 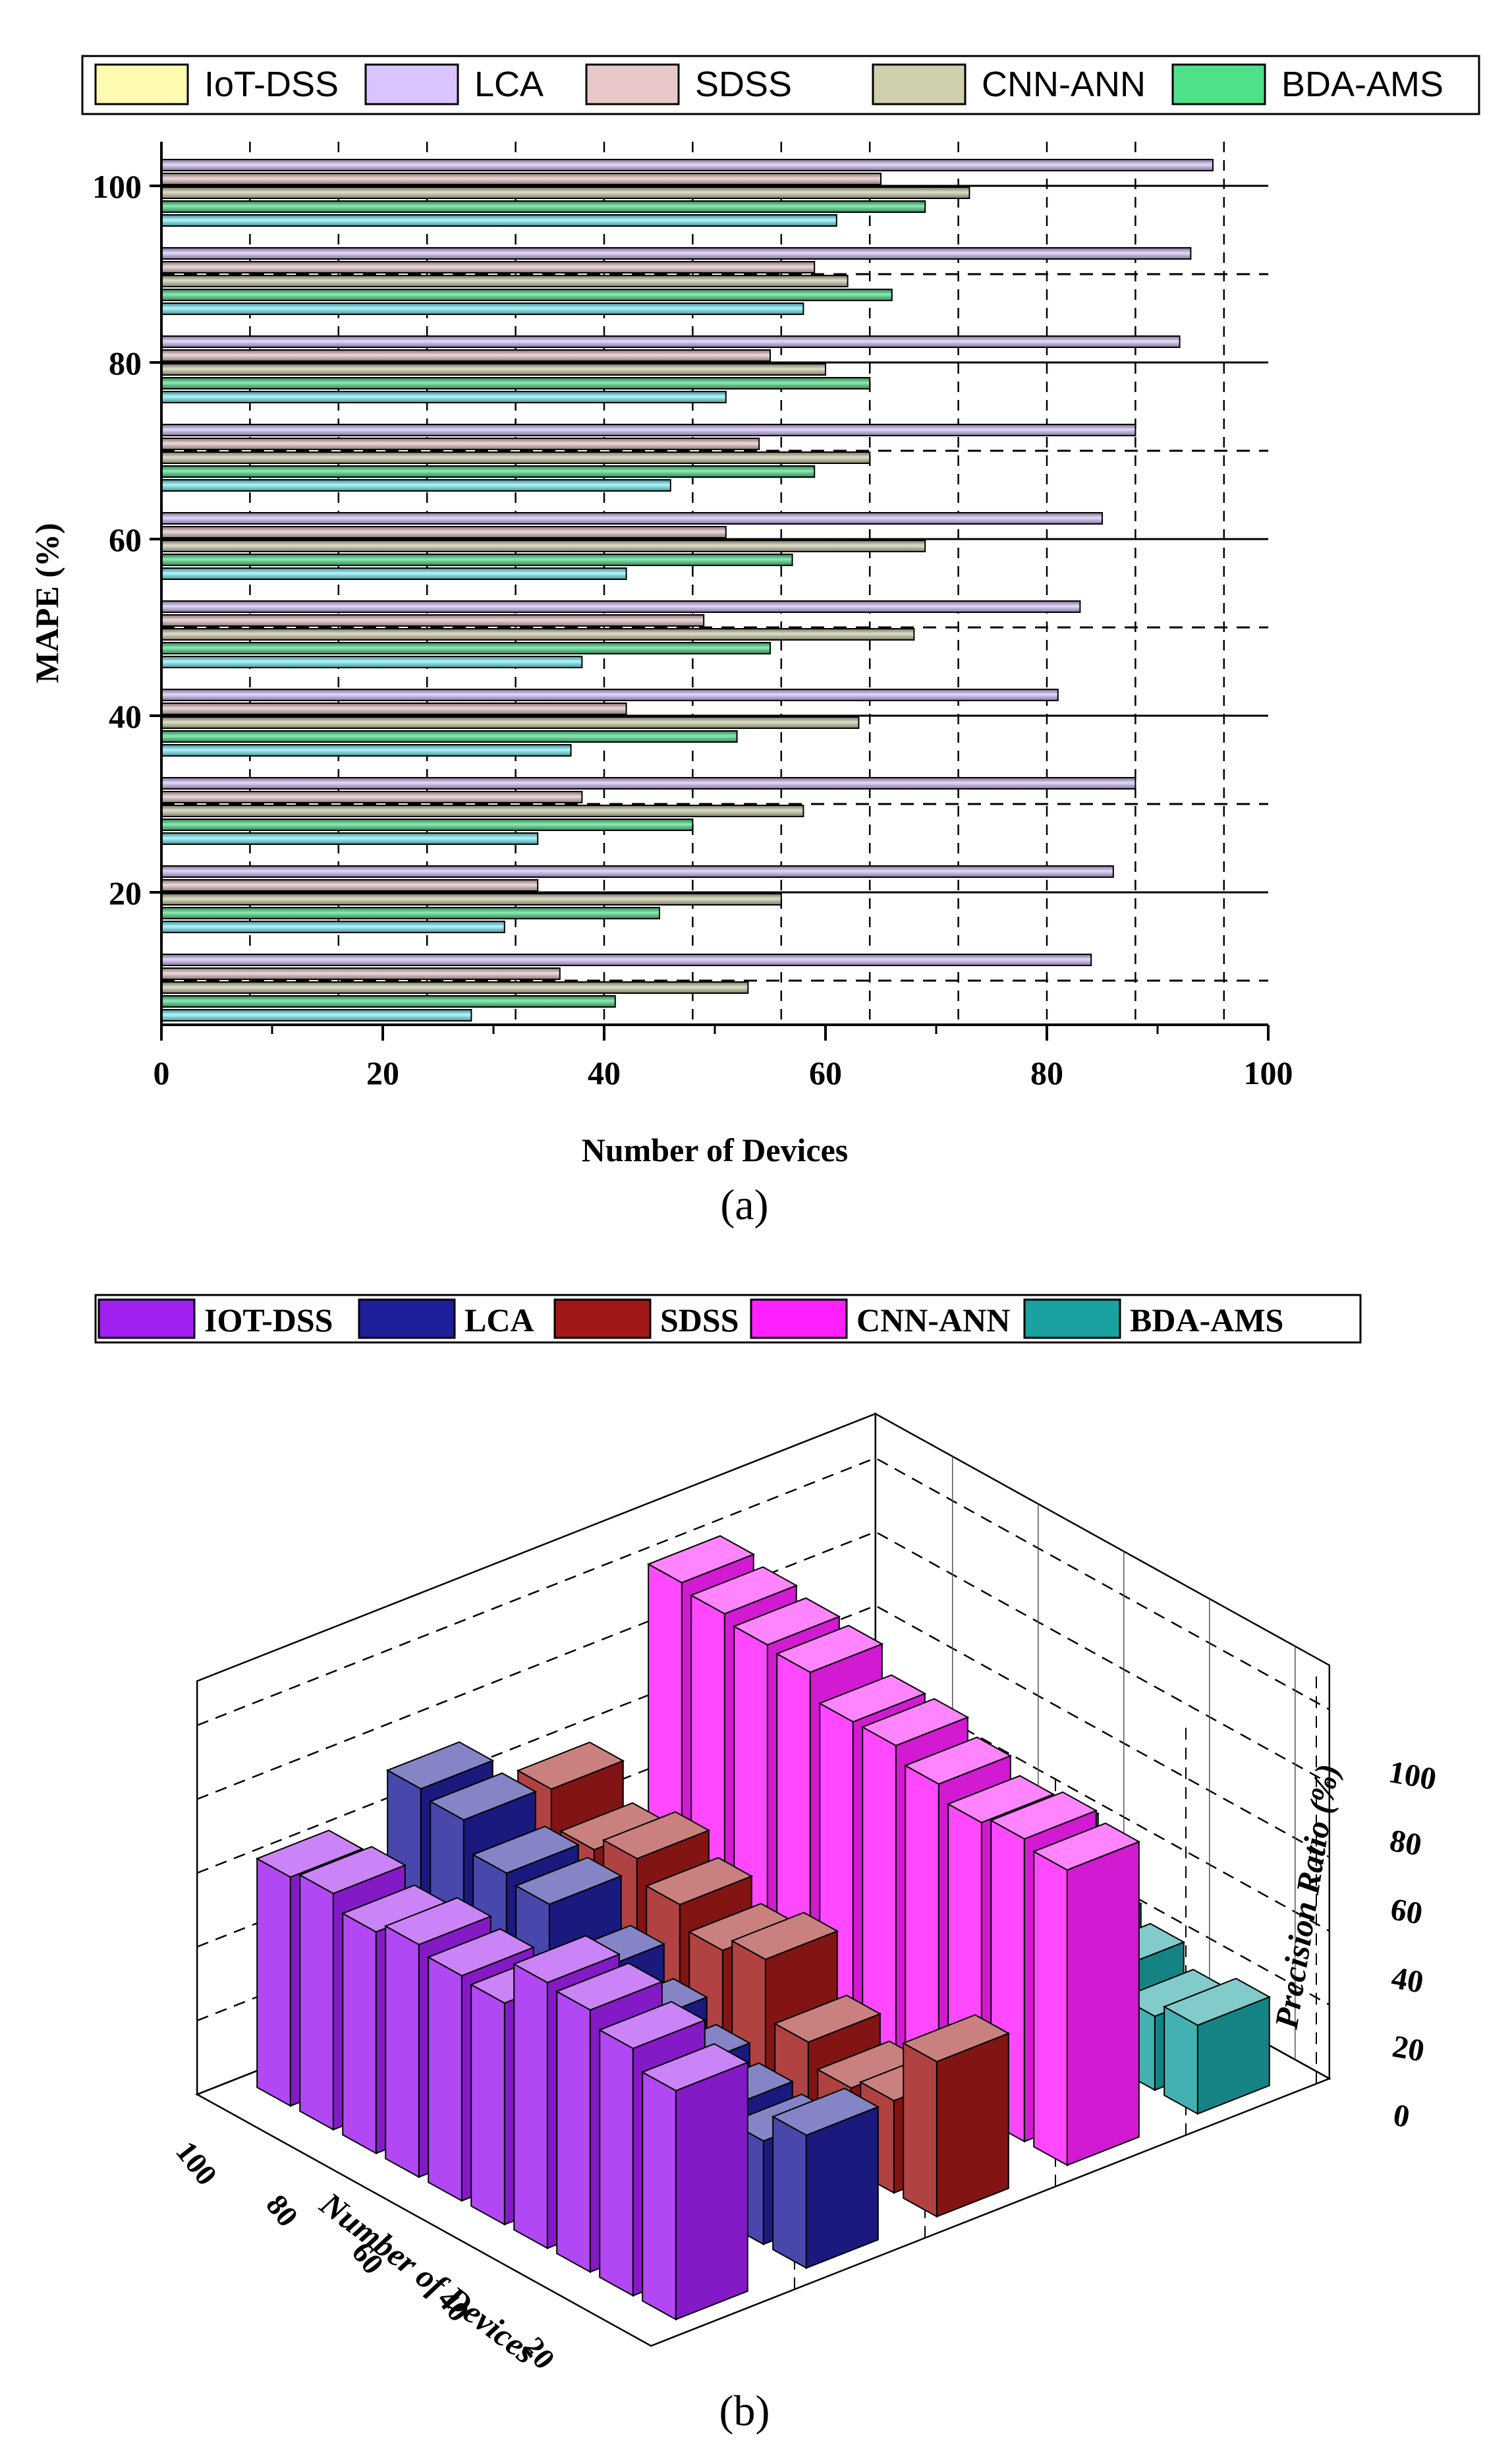 I want to click on chart-a-panel-label: (a), so click(x=744, y=1205).